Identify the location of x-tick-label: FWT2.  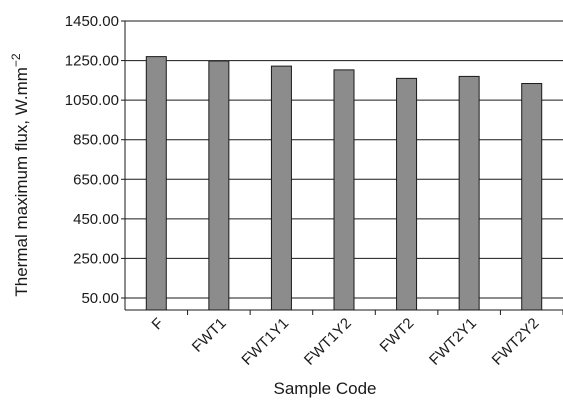
(397, 335).